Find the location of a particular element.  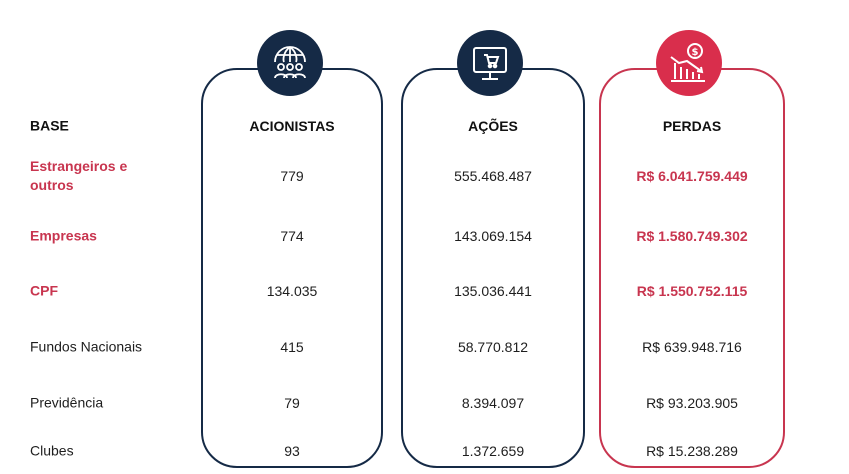

row-label: Fundos Nacionais is located at coordinates (86, 346).